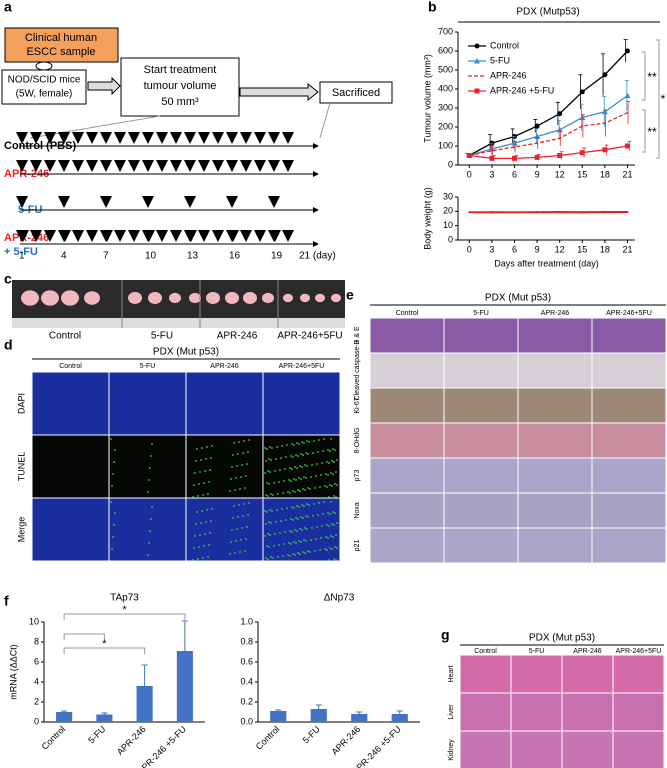 The width and height of the screenshot is (667, 768). Describe the element at coordinates (36, 701) in the screenshot. I see `y-tick-label: 2` at that location.